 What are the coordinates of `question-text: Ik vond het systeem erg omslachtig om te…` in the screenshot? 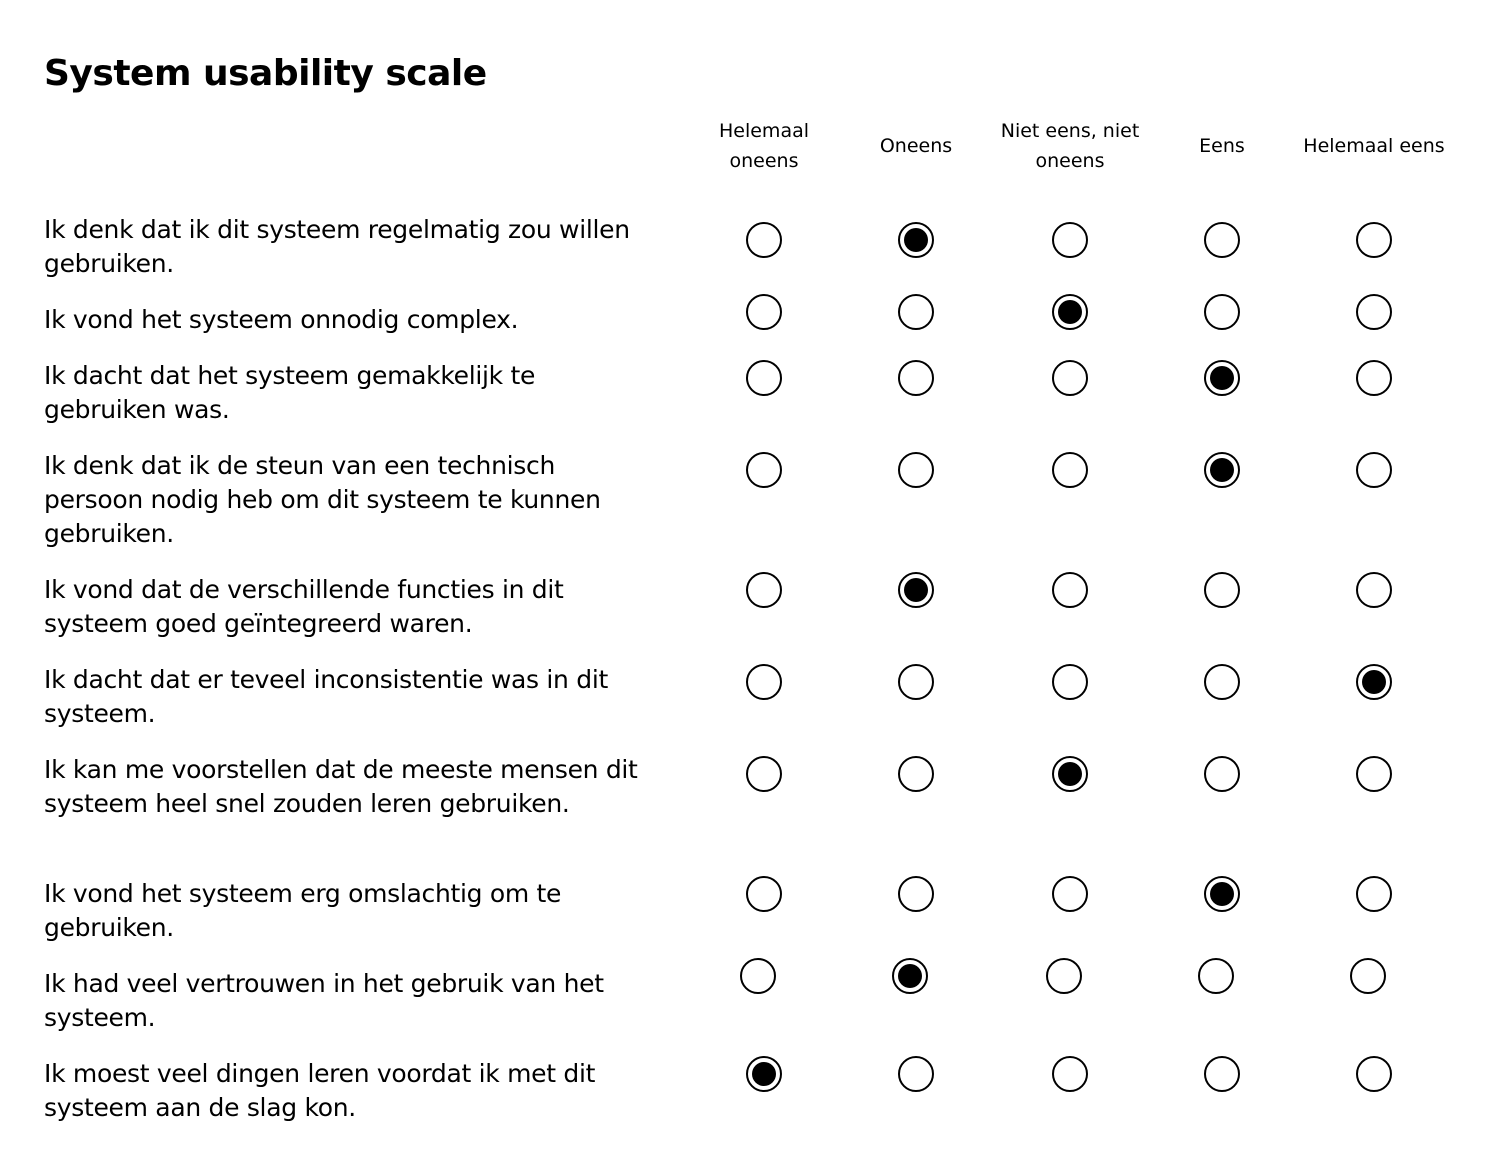 It's located at (303, 910).